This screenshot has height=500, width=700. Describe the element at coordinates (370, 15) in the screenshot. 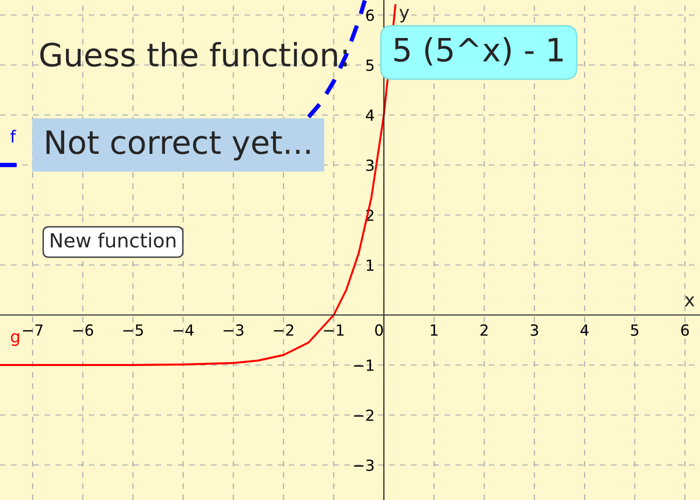

I see `y-tick-label: 6` at that location.